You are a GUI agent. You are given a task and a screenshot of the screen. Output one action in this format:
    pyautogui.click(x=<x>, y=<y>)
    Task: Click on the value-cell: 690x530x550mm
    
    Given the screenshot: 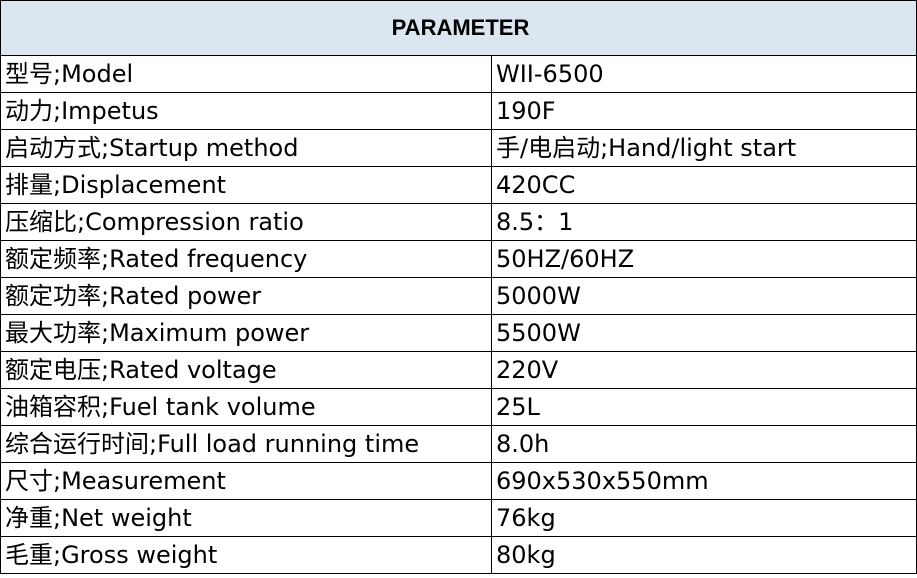 What is the action you would take?
    pyautogui.click(x=704, y=481)
    